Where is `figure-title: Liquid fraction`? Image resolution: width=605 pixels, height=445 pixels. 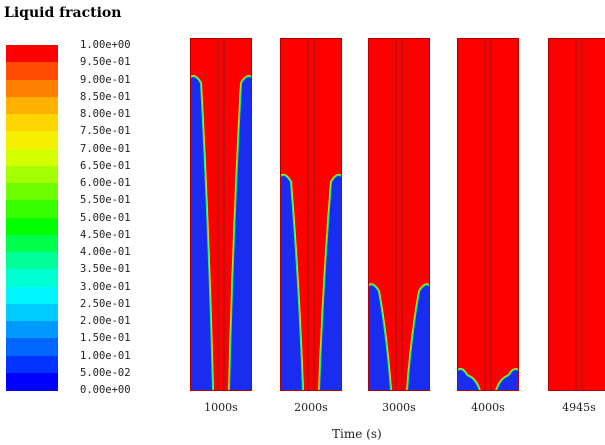 figure-title: Liquid fraction is located at coordinates (63, 13).